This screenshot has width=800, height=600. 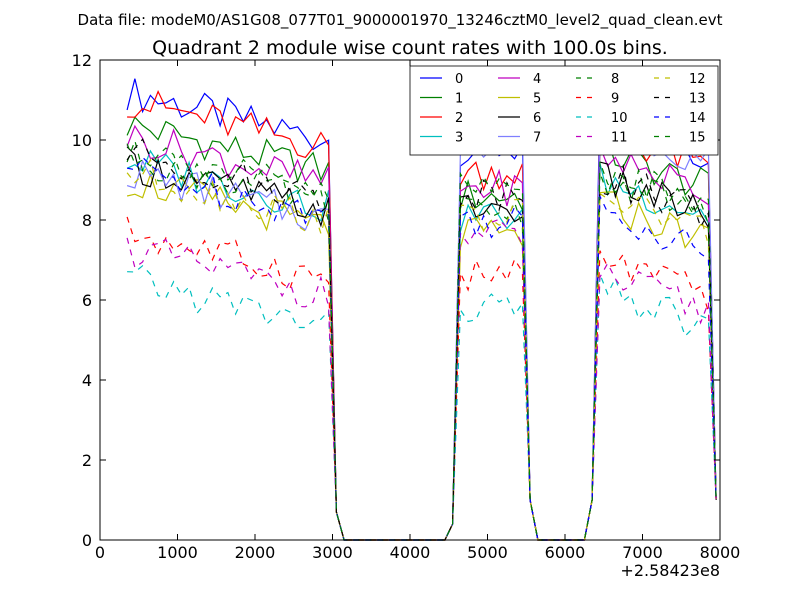 What do you see at coordinates (697, 118) in the screenshot?
I see `legend-label-14: 14` at bounding box center [697, 118].